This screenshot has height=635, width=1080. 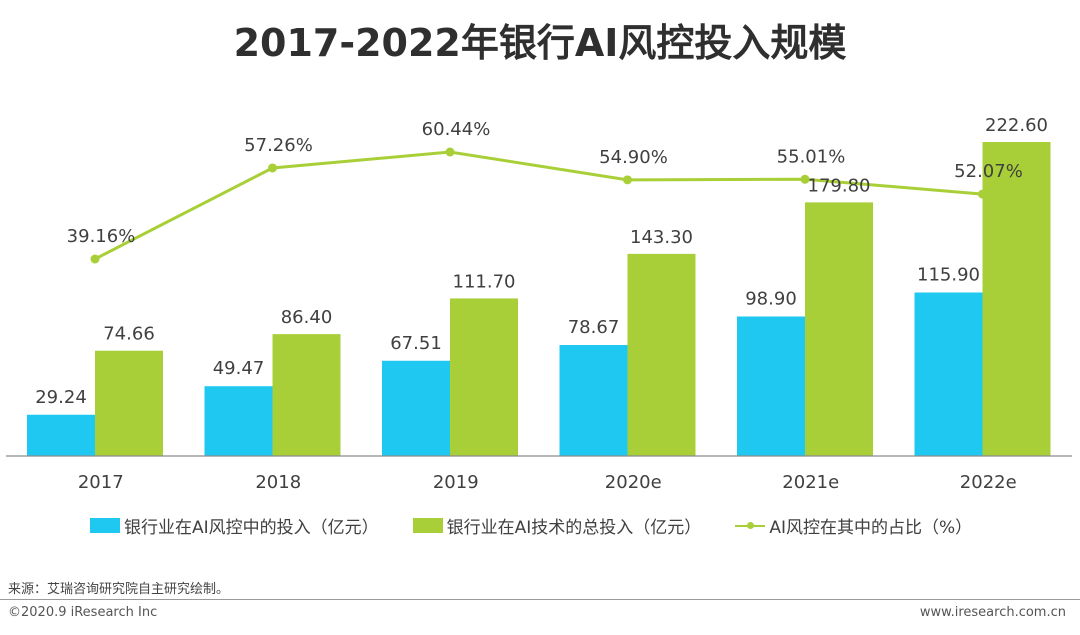 What do you see at coordinates (574, 527) in the screenshot?
I see `legend-label: 银行业在AI技术的总投入（亿元）` at bounding box center [574, 527].